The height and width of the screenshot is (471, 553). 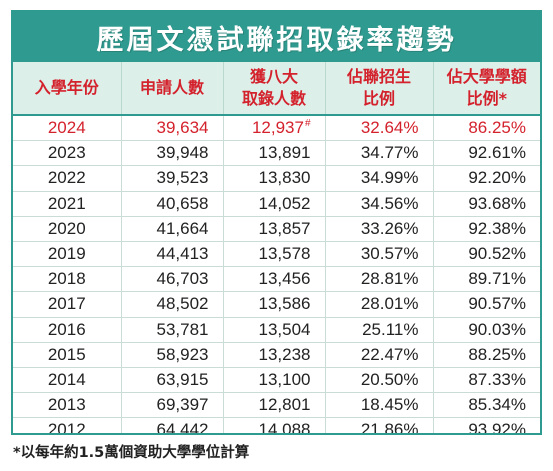 I want to click on admitted-cell-value: 13,578, so click(x=284, y=254).